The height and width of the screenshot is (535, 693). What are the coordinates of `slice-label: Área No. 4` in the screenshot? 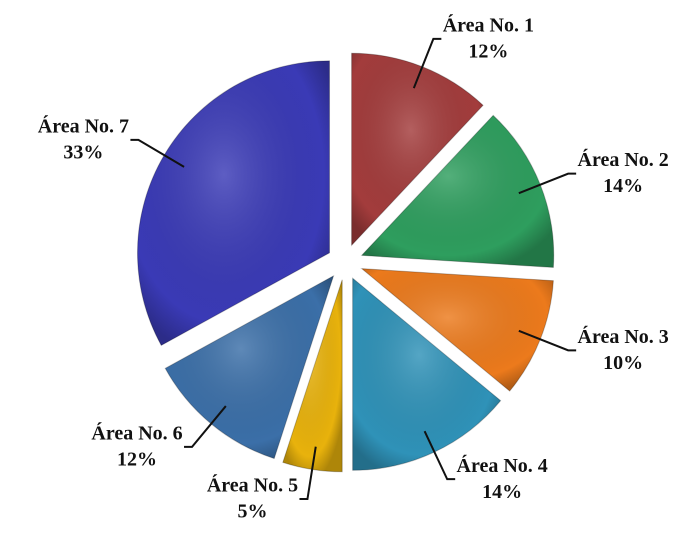 It's located at (502, 465).